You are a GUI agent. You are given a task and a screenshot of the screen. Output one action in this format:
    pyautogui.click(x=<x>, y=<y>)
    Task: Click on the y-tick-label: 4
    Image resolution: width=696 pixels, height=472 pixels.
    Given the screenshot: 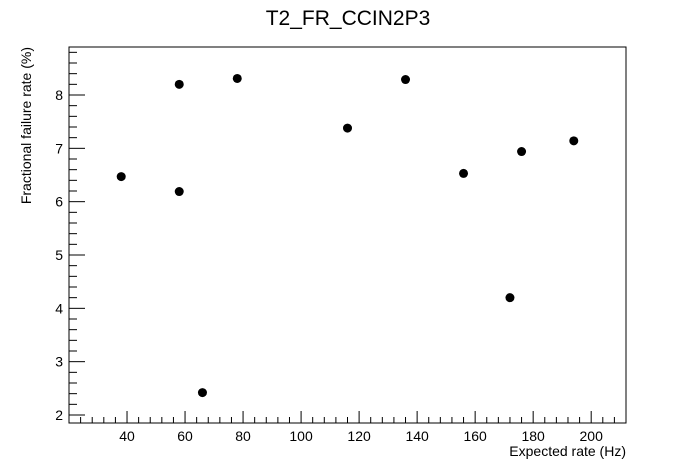 What is the action you would take?
    pyautogui.click(x=59, y=308)
    